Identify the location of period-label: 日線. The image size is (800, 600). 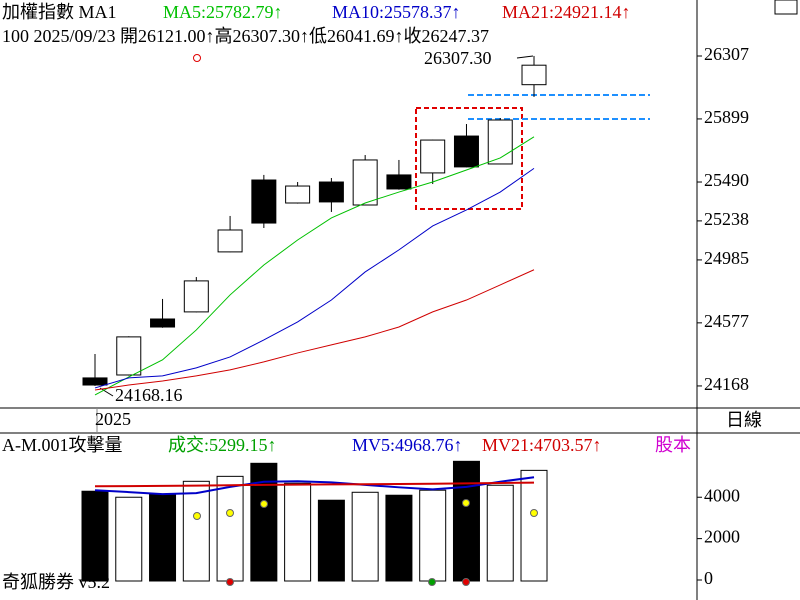
(744, 420).